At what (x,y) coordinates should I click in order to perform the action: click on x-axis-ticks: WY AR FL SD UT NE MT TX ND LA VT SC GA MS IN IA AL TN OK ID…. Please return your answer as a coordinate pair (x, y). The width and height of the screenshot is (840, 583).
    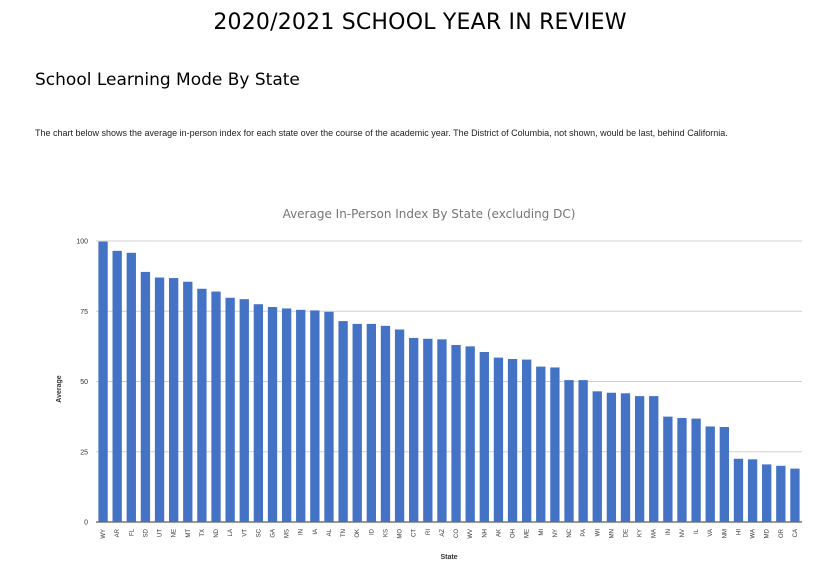
    Looking at the image, I should click on (450, 533).